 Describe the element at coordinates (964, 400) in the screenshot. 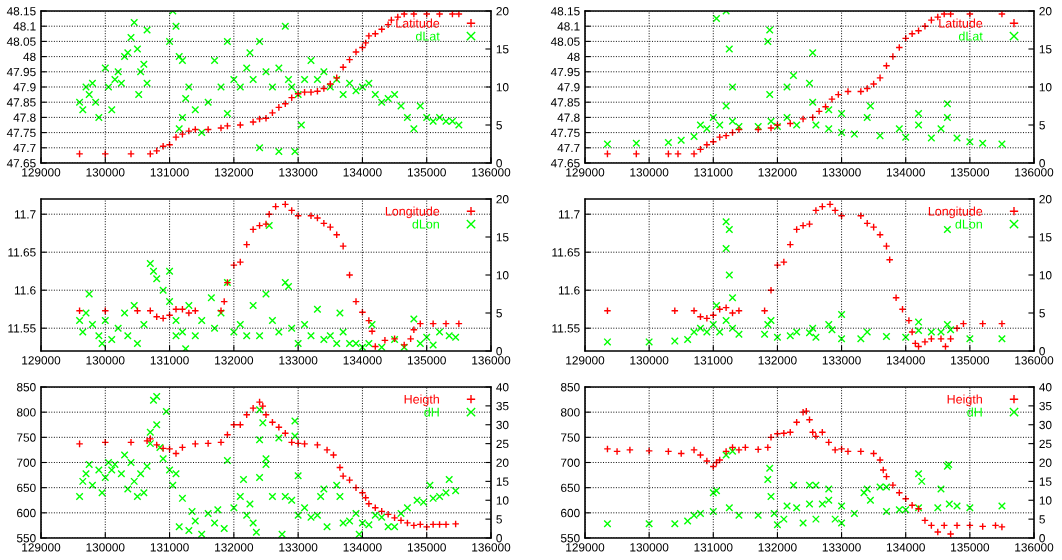

I see `legend-label: Heigth` at that location.